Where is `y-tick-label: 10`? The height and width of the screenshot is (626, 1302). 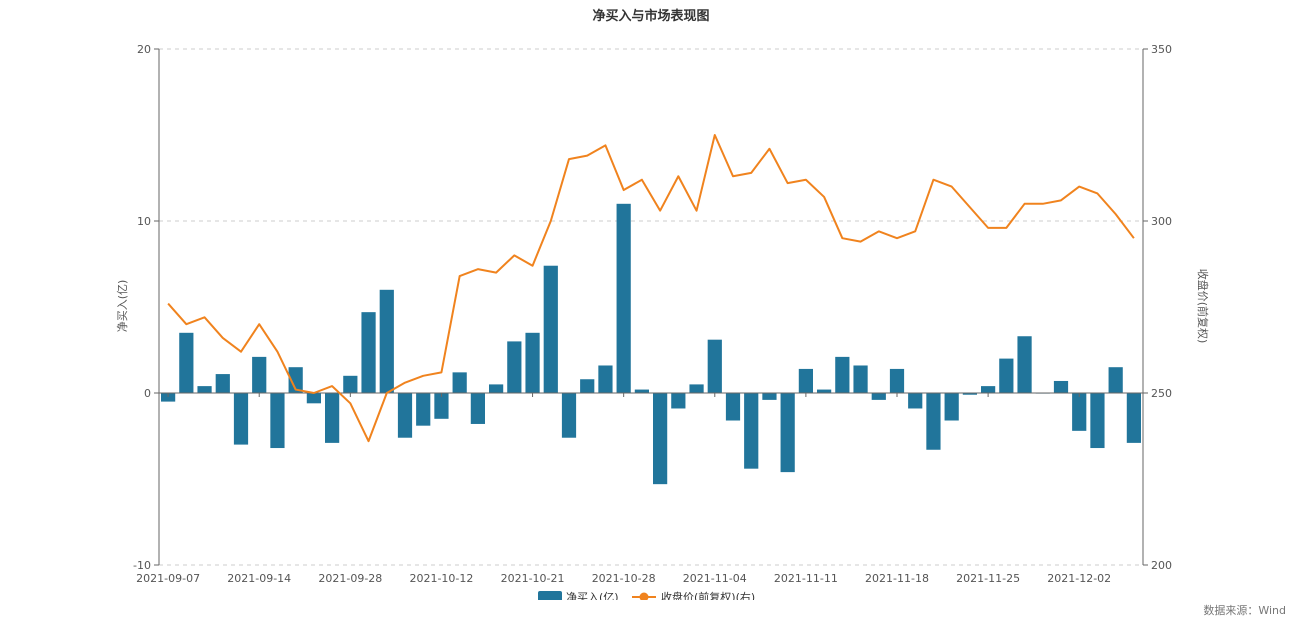
y-tick-label: 10 is located at coordinates (144, 221).